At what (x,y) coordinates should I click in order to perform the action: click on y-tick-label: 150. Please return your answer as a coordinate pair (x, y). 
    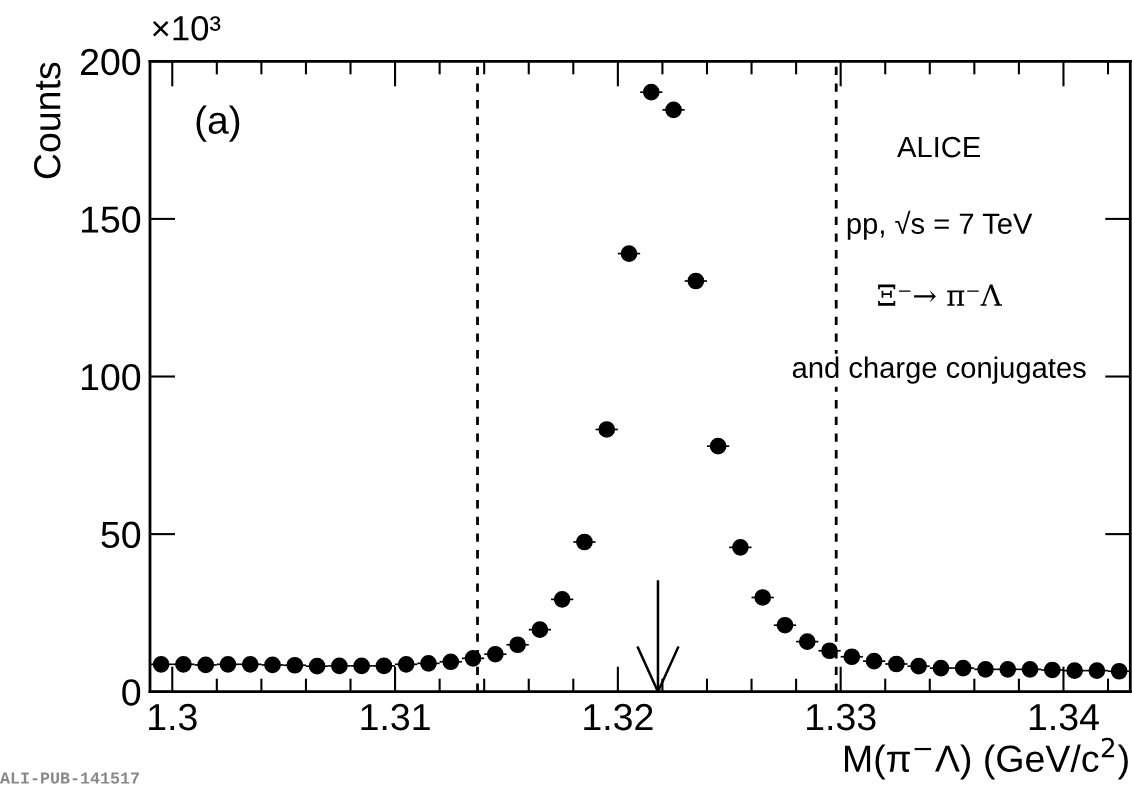
    Looking at the image, I should click on (111, 219).